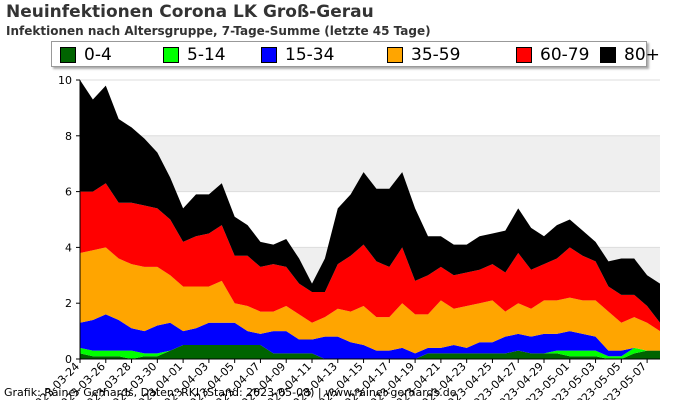 This screenshot has width=700, height=400. I want to click on legend-label: 80+, so click(642, 55).